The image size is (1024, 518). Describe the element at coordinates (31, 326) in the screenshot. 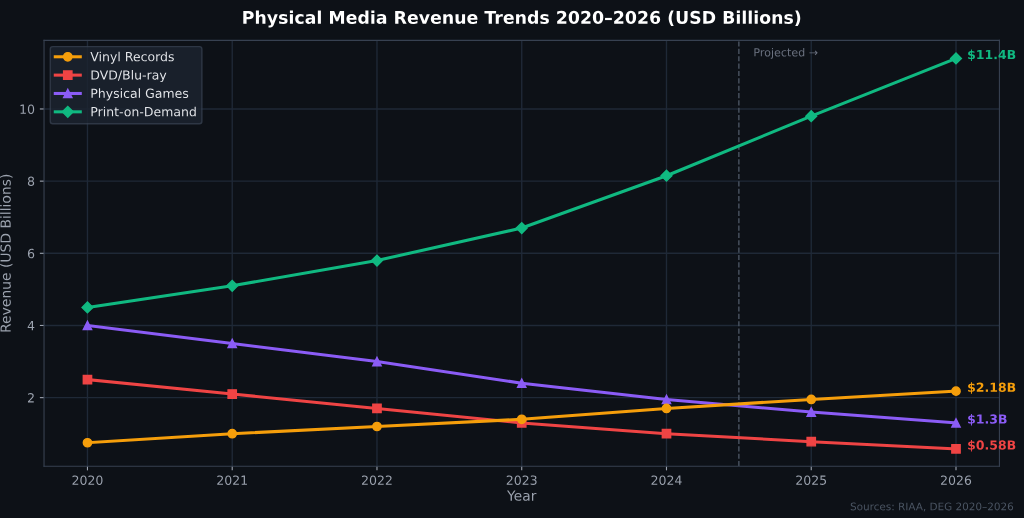

I see `y-tick-label: 4` at that location.